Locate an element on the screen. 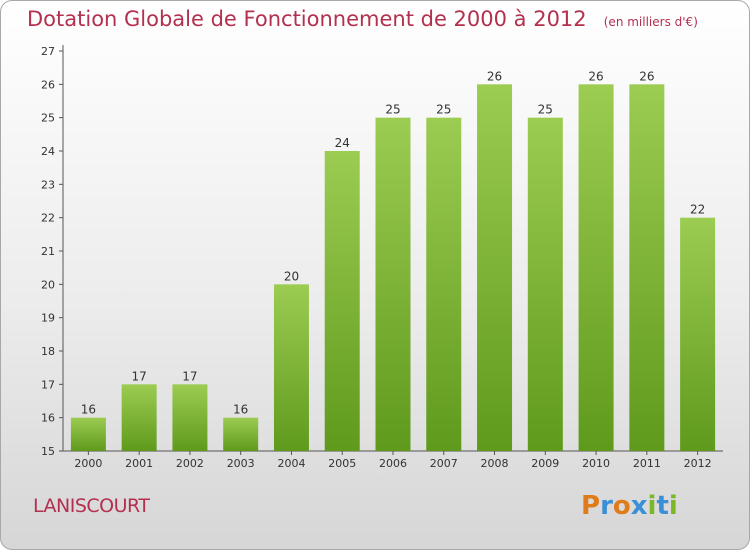 The height and width of the screenshot is (550, 750). y-tick-label: 18 is located at coordinates (48, 351).